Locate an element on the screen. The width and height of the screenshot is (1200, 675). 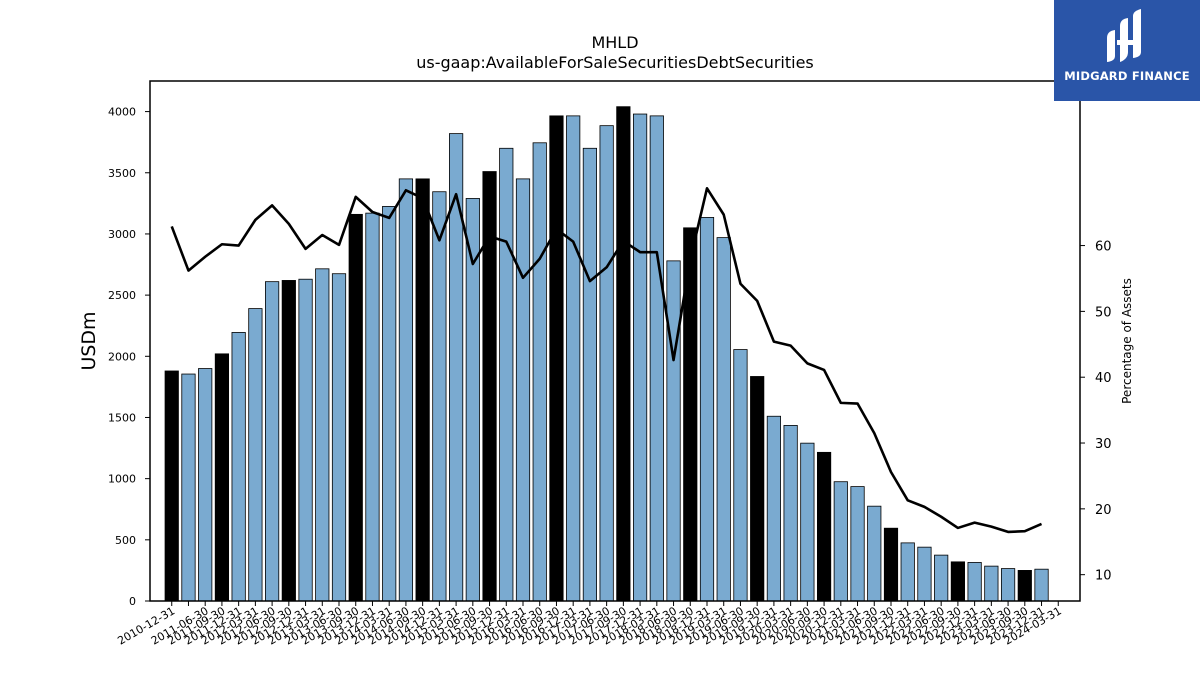
y-tick-label: 1000 is located at coordinates (122, 479).